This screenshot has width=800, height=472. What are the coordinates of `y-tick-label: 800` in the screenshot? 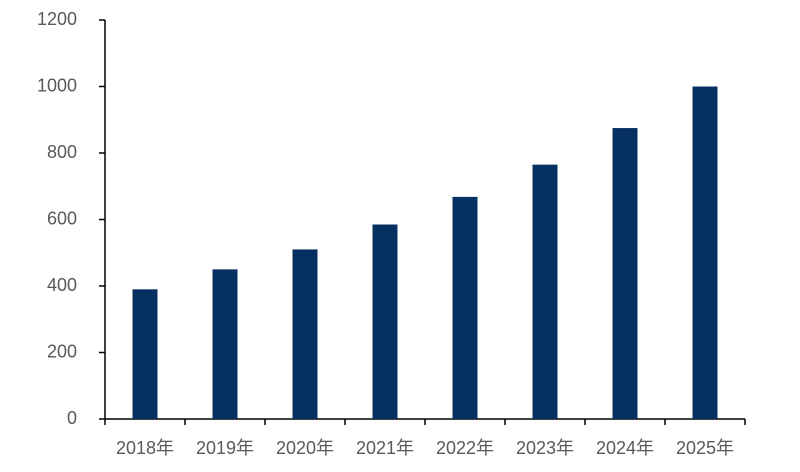 It's located at (62, 152).